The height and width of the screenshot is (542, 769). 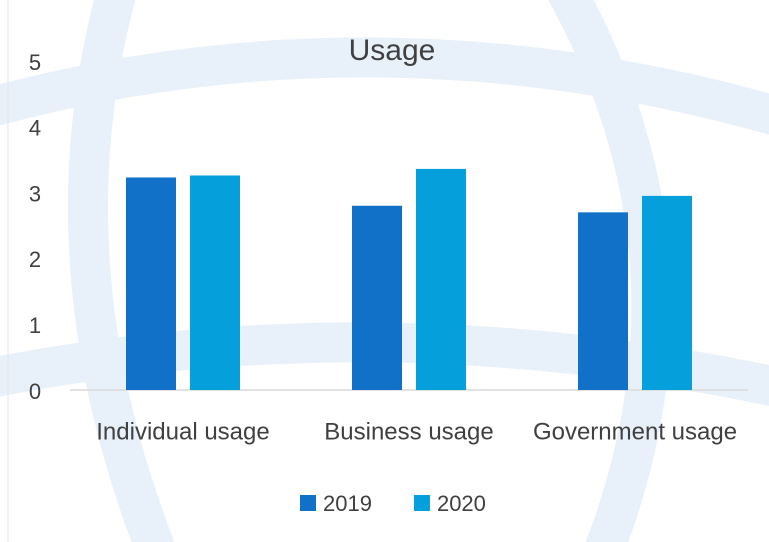 I want to click on x-tick-label: Business usage, so click(x=408, y=431).